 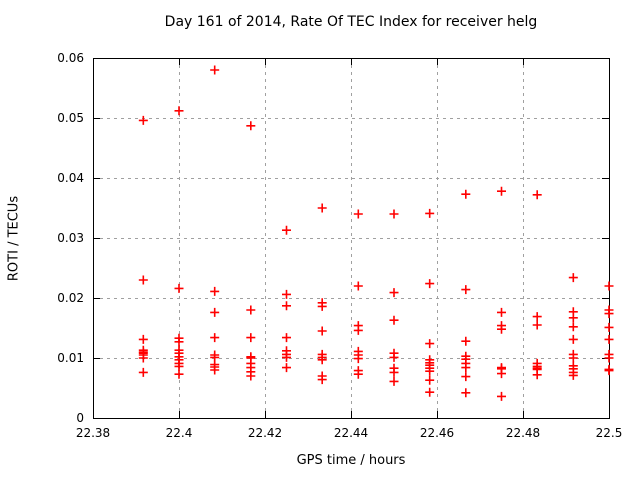 What do you see at coordinates (70, 298) in the screenshot?
I see `y-tick-label: 0.02` at bounding box center [70, 298].